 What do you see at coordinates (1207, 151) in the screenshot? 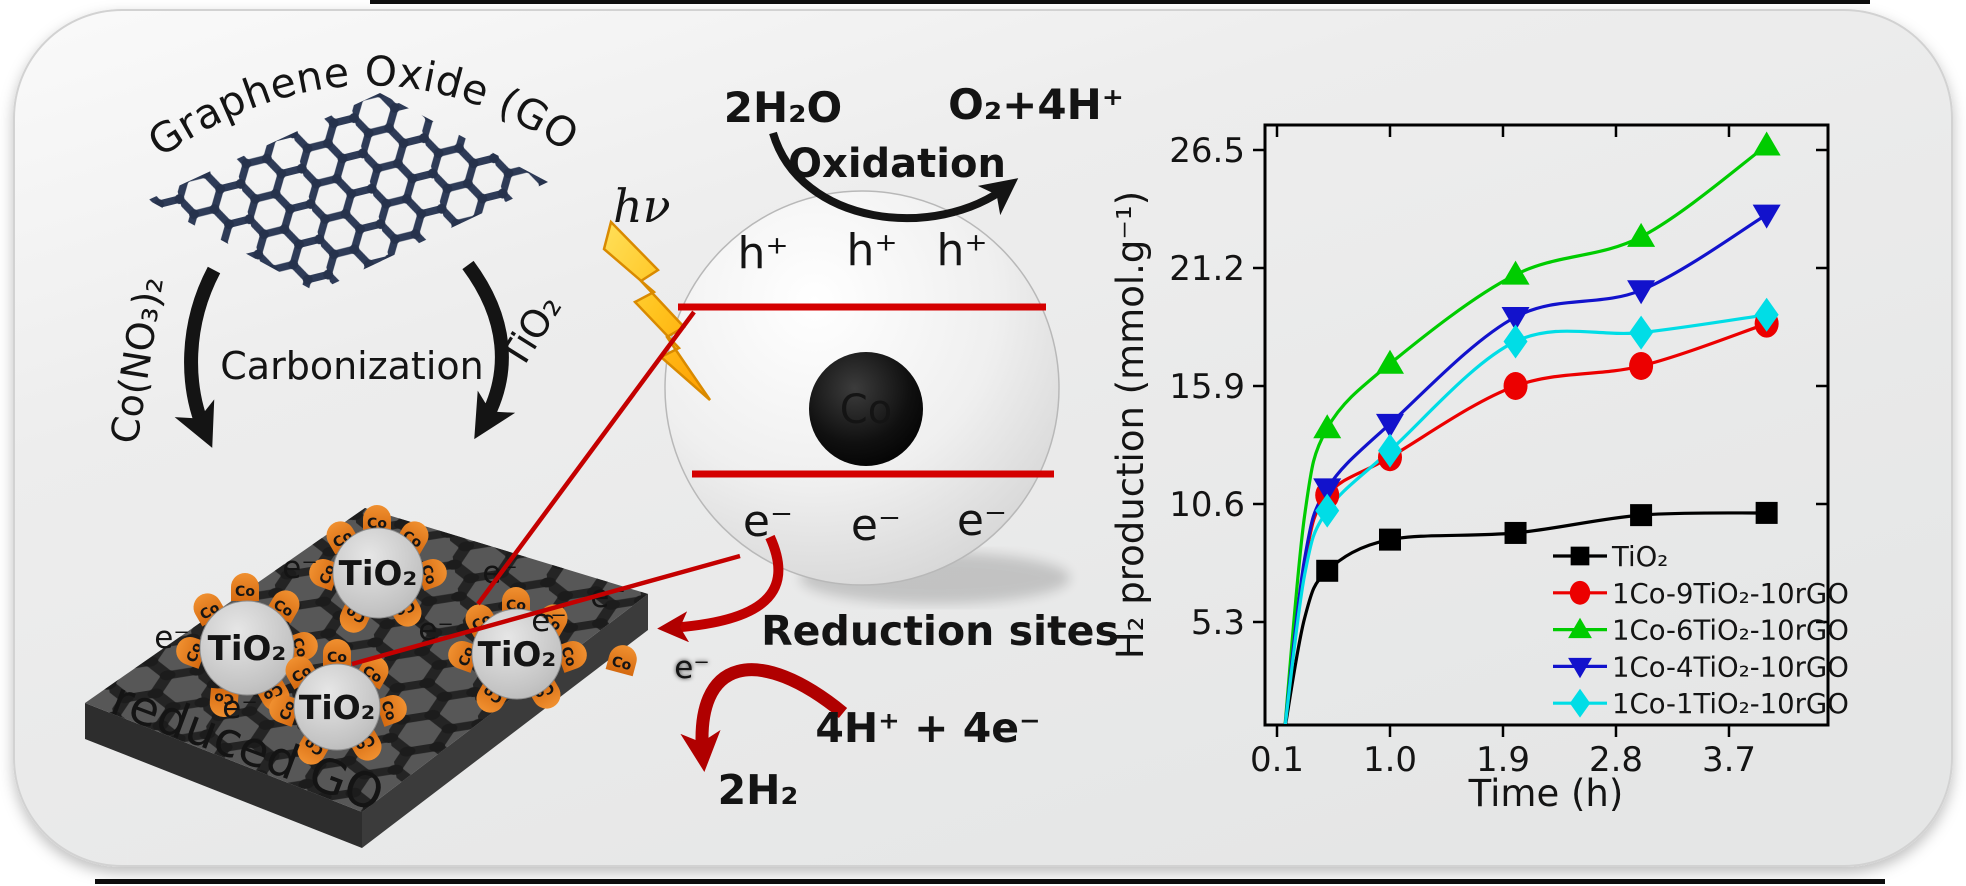
I see `y-tick-label: 26.5` at bounding box center [1207, 151].